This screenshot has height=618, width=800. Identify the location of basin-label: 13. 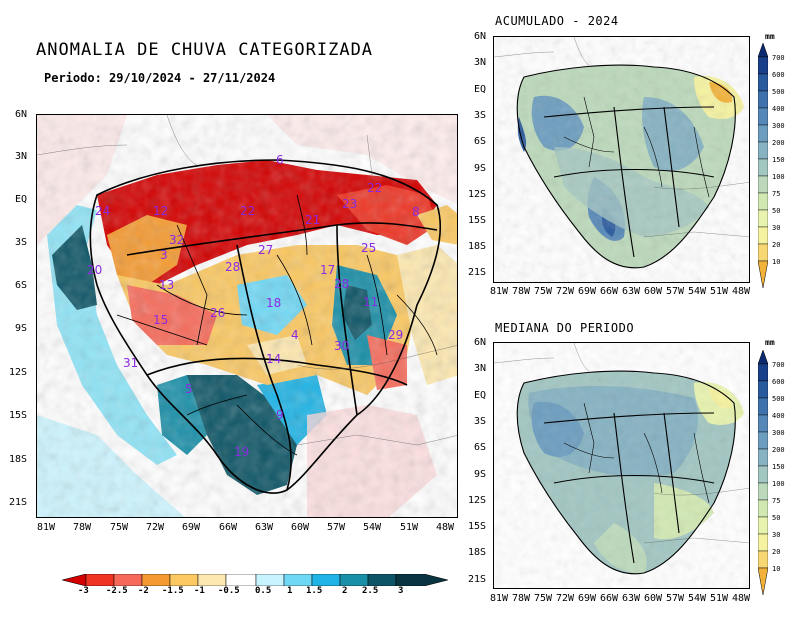
(167, 285).